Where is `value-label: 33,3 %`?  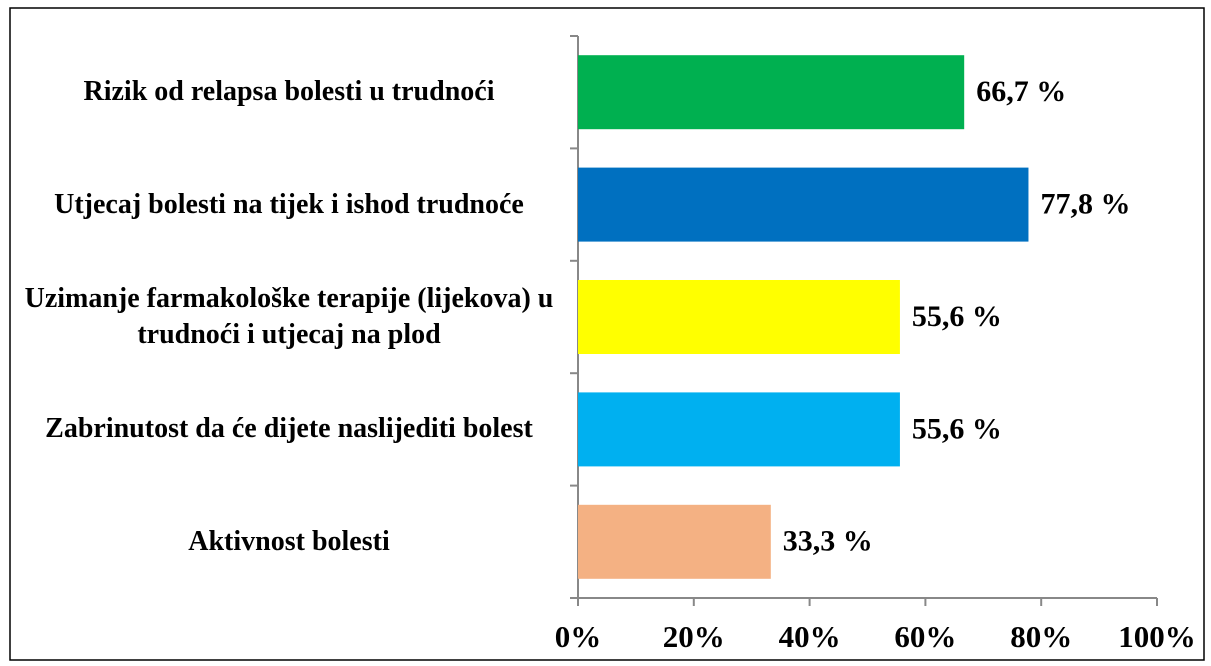
value-label: 33,3 % is located at coordinates (828, 541).